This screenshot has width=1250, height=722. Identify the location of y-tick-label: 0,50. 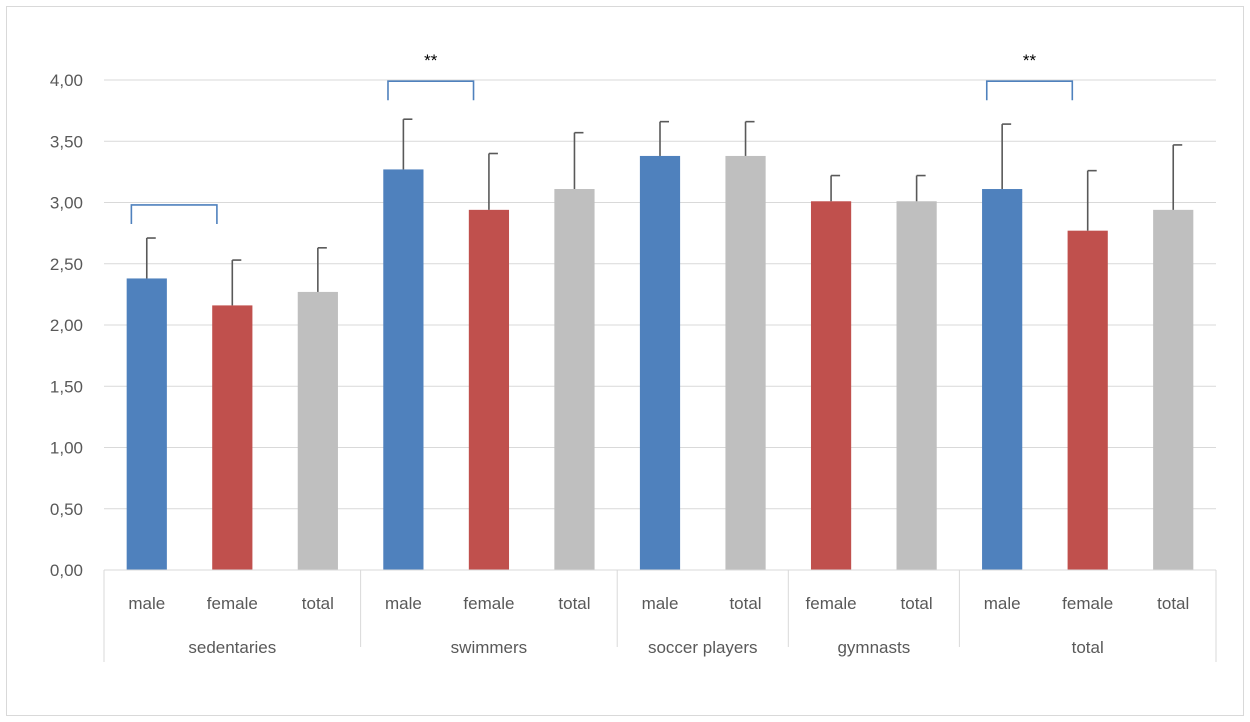
(66, 509).